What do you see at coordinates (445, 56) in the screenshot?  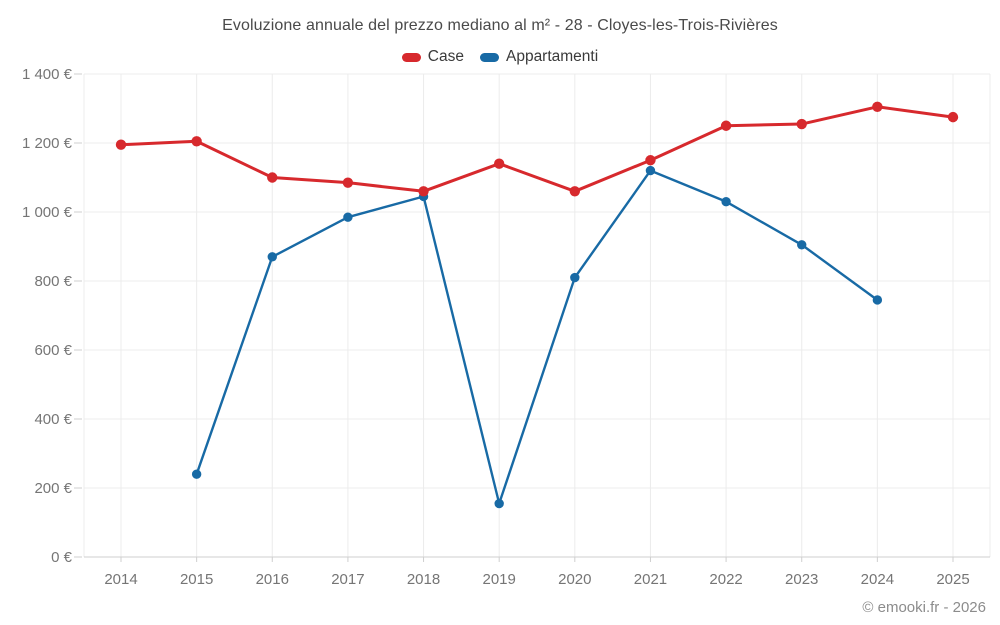 I see `legend-label-case: Case` at bounding box center [445, 56].